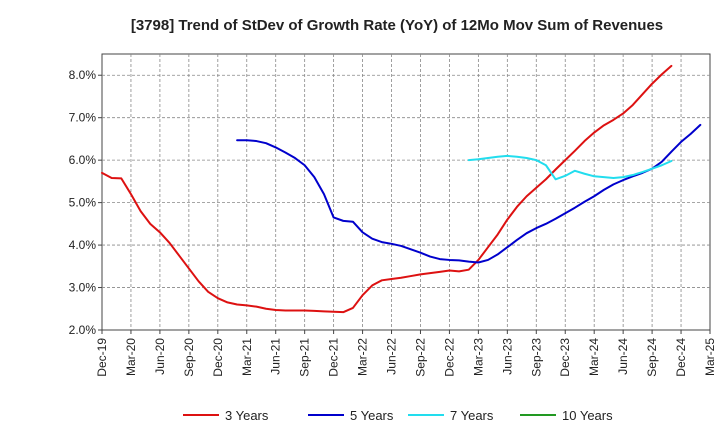 The width and height of the screenshot is (720, 440). What do you see at coordinates (83, 203) in the screenshot?
I see `y-tick-label: 5.0%` at bounding box center [83, 203].